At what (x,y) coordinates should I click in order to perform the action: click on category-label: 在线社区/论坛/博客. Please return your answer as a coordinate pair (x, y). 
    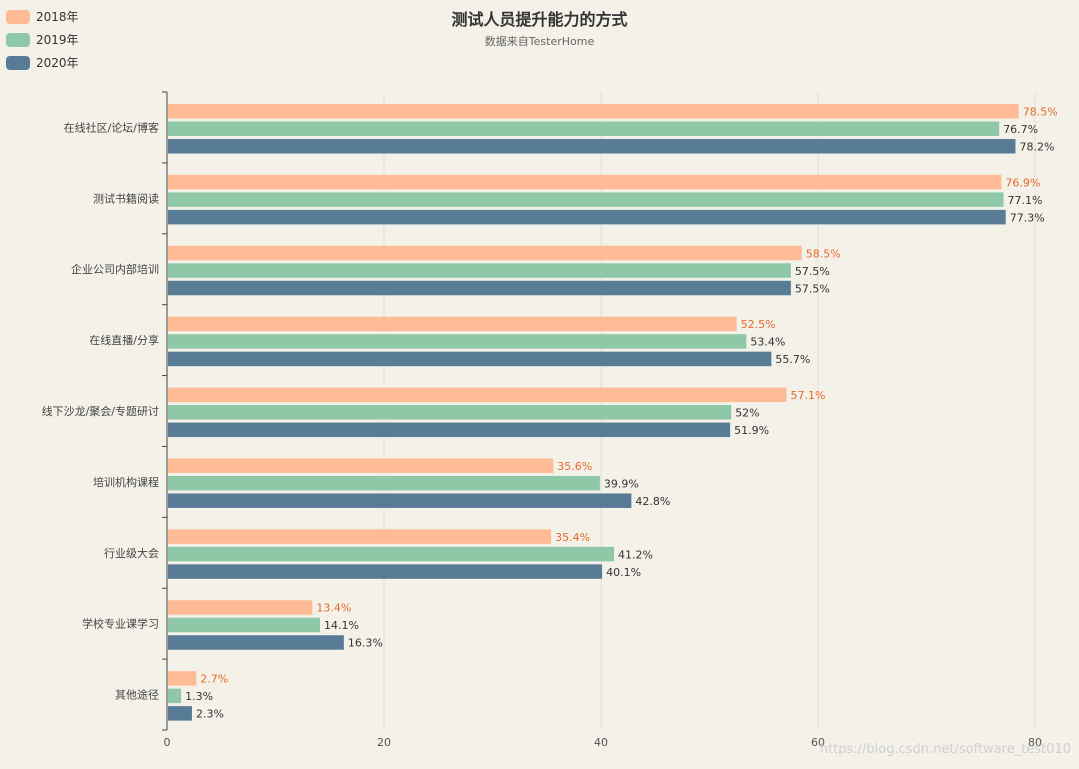
    Looking at the image, I should click on (111, 127).